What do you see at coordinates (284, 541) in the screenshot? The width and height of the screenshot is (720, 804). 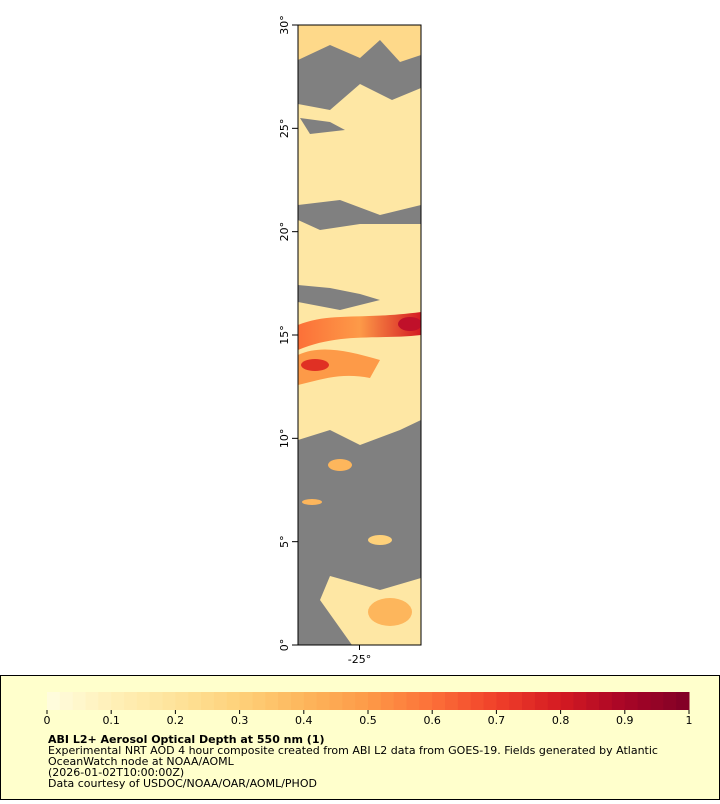 I see `y-tick-label: 5°` at bounding box center [284, 541].